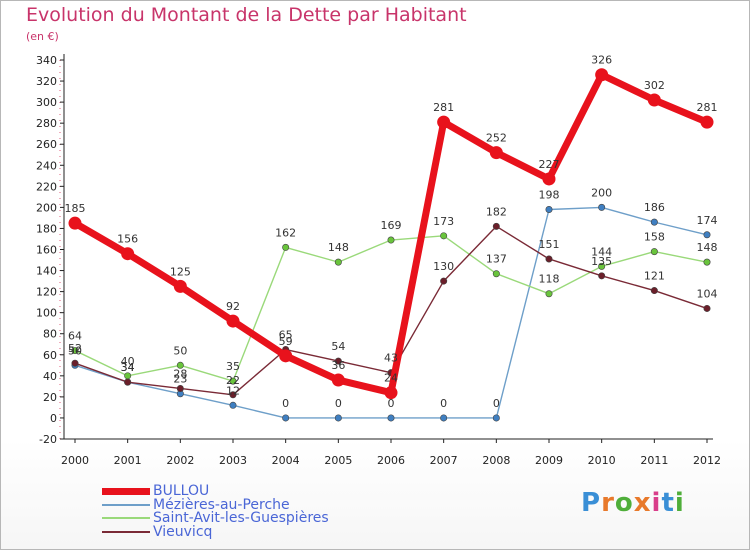 This screenshot has height=550, width=750. Describe the element at coordinates (338, 247) in the screenshot. I see `data-label: 148` at that location.